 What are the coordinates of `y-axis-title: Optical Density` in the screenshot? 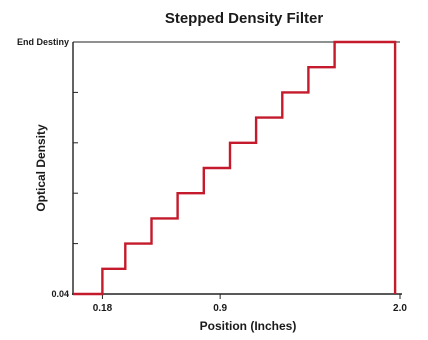 It's located at (41, 168).